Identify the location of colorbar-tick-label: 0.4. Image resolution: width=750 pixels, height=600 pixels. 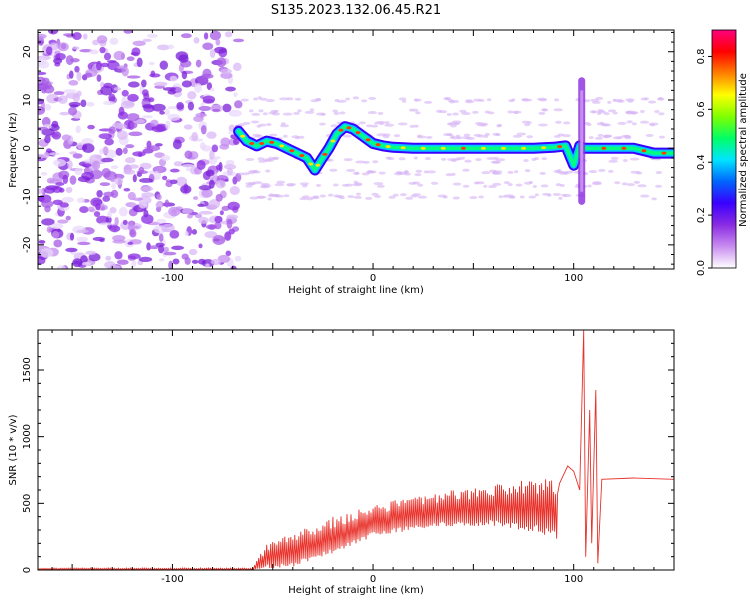
(701, 162).